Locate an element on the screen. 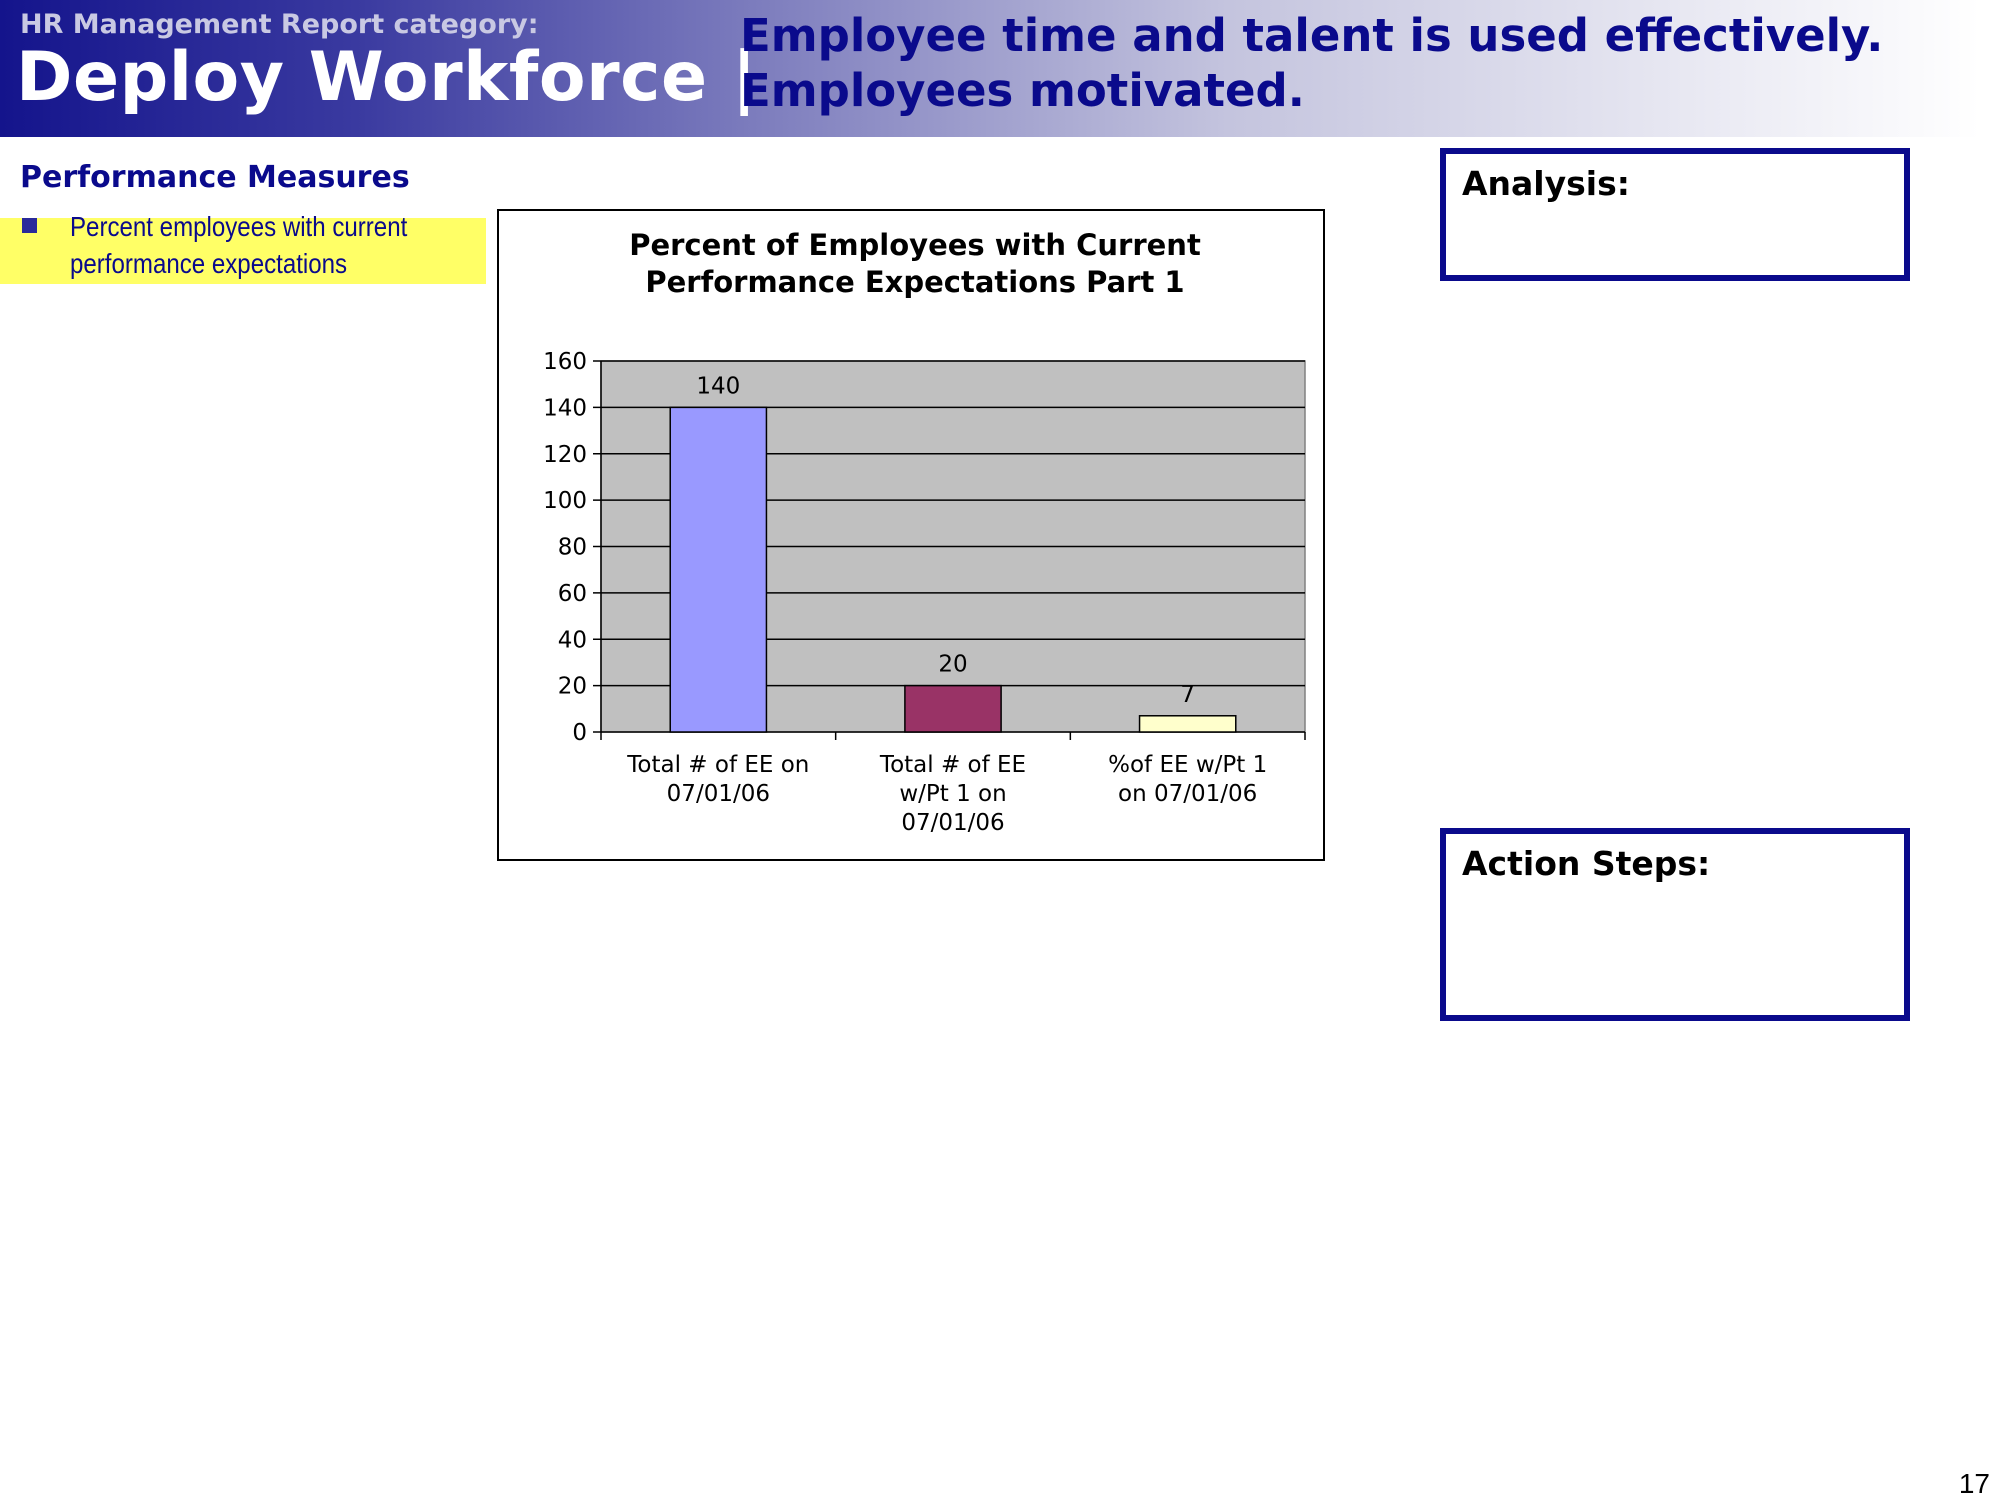  x-category-label-1: Total # of EE on is located at coordinates (717, 765).